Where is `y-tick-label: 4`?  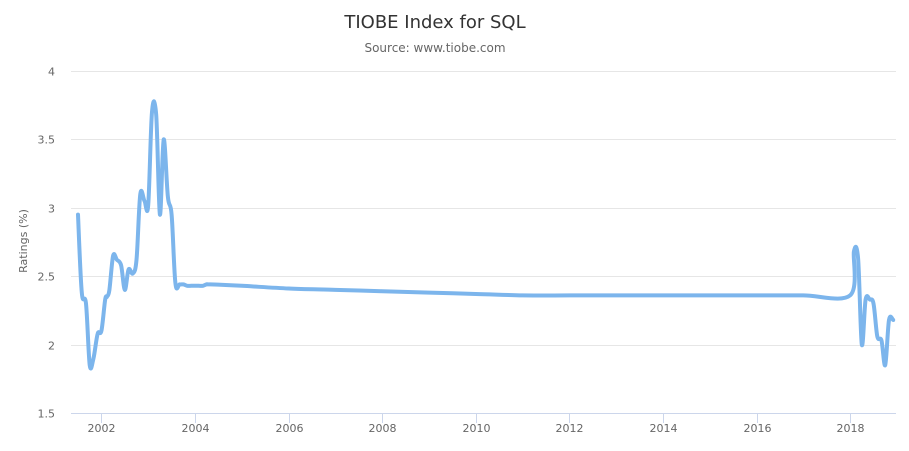
y-tick-label: 4 is located at coordinates (51, 72).